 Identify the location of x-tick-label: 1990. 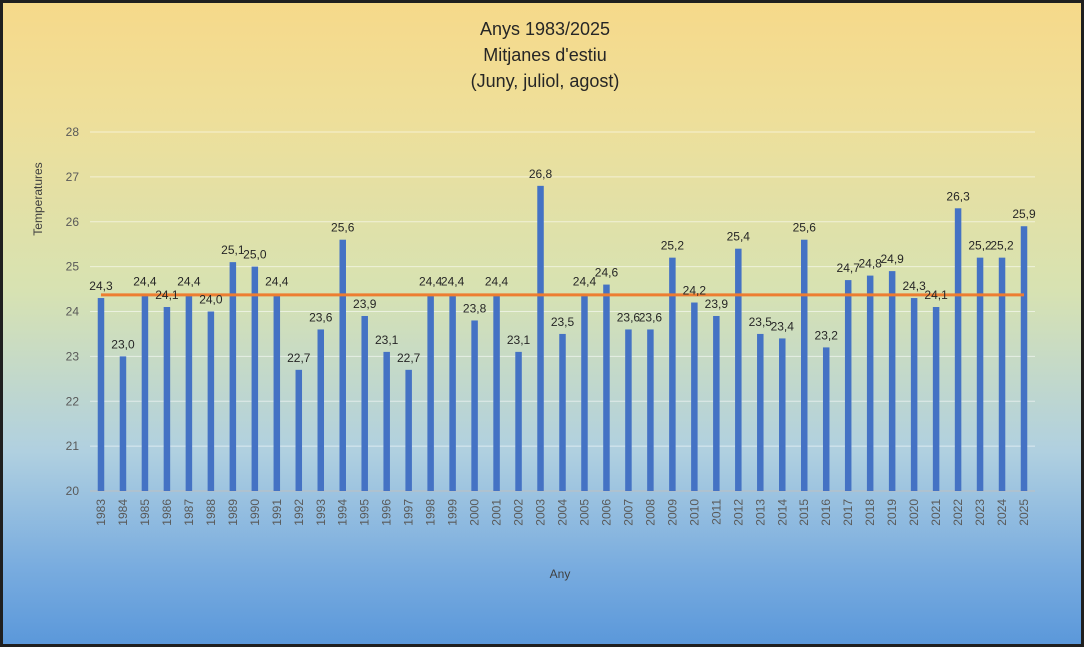
(255, 512).